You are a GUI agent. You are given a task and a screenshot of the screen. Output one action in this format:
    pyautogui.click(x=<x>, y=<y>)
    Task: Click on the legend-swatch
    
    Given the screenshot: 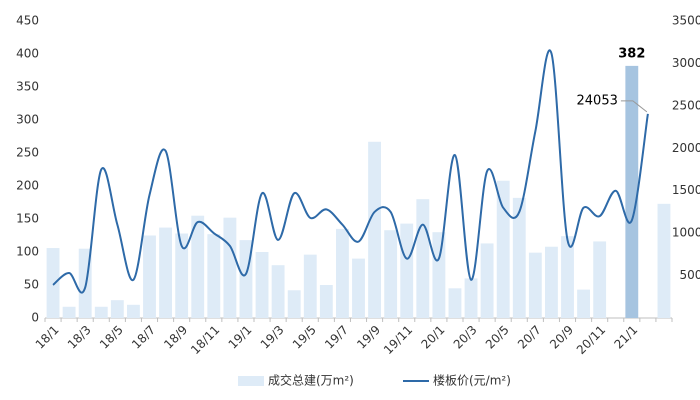 What is the action you would take?
    pyautogui.click(x=251, y=381)
    